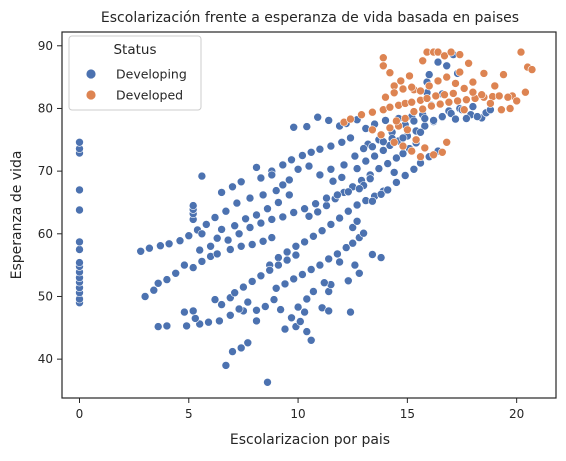 Image resolution: width=566 pixels, height=461 pixels. I want to click on x-tick-label: 15, so click(407, 414).